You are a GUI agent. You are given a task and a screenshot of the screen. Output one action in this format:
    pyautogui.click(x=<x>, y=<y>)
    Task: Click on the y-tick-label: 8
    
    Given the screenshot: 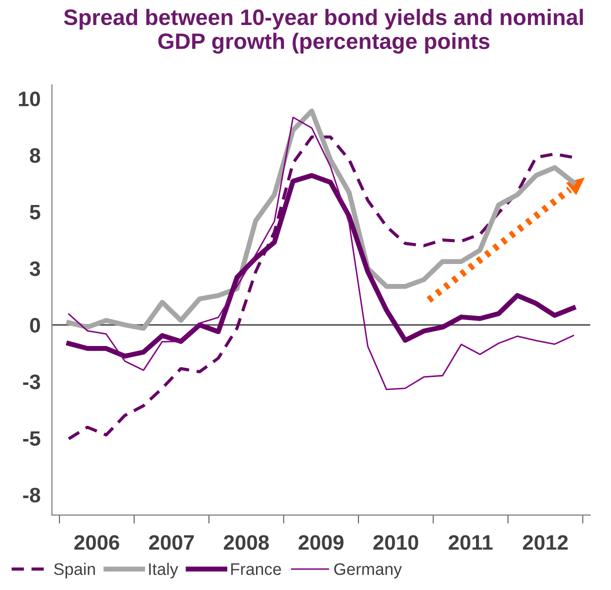 What is the action you would take?
    pyautogui.click(x=35, y=155)
    